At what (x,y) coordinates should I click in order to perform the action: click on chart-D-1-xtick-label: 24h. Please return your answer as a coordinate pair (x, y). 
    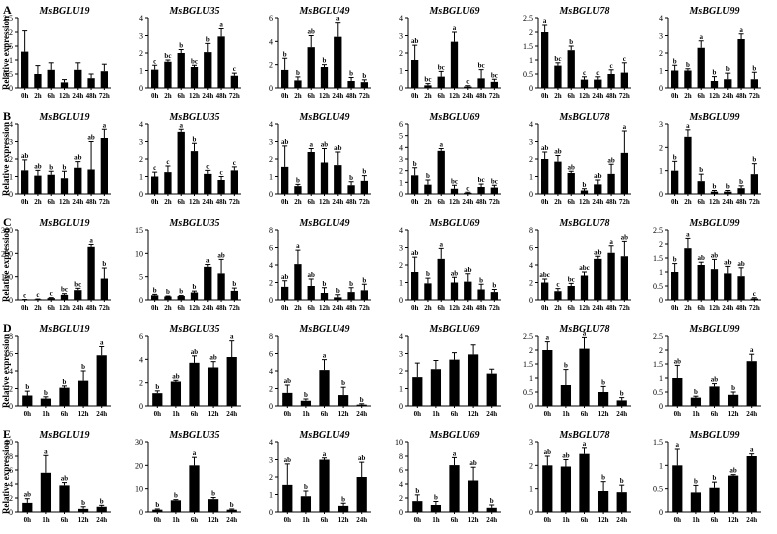
    Looking at the image, I should click on (101, 414).